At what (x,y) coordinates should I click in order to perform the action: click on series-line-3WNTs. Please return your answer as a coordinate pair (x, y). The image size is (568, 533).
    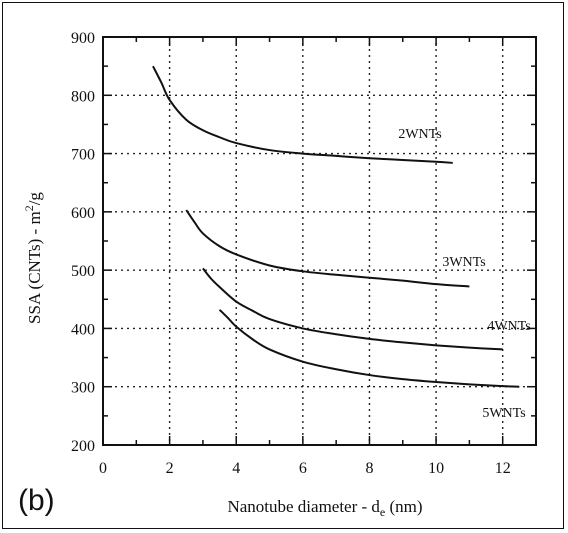
    Looking at the image, I should click on (327, 248).